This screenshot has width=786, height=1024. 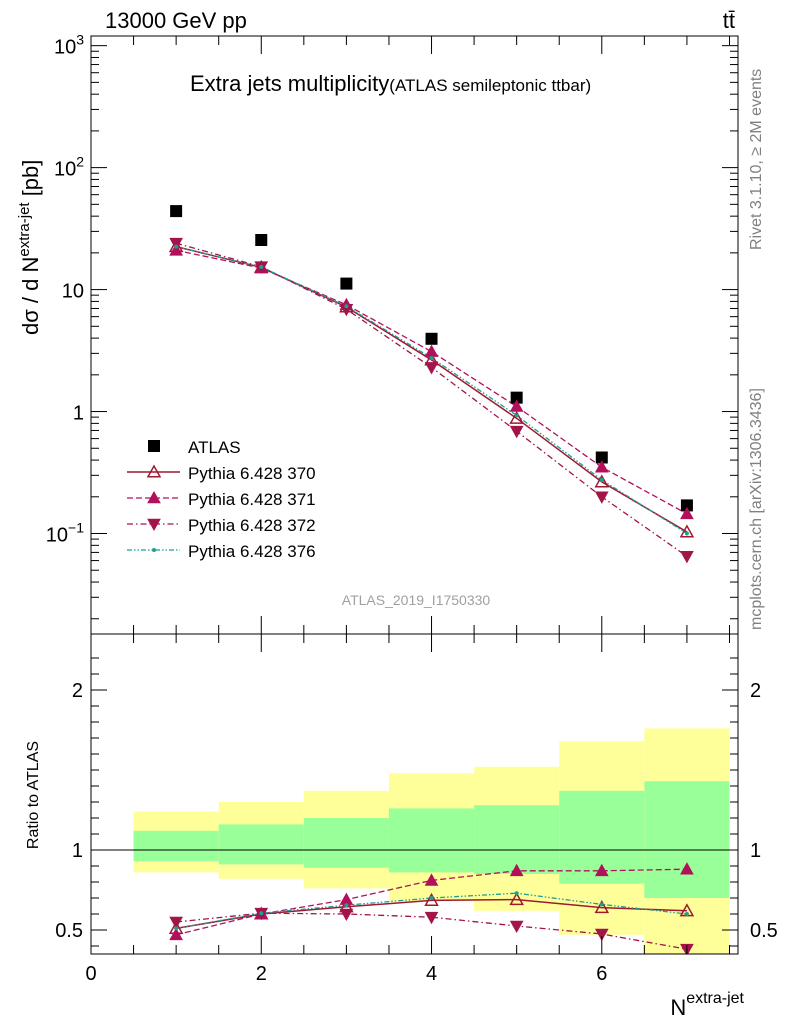 I want to click on main-y-tick-label-exp: 2, so click(x=80, y=162).